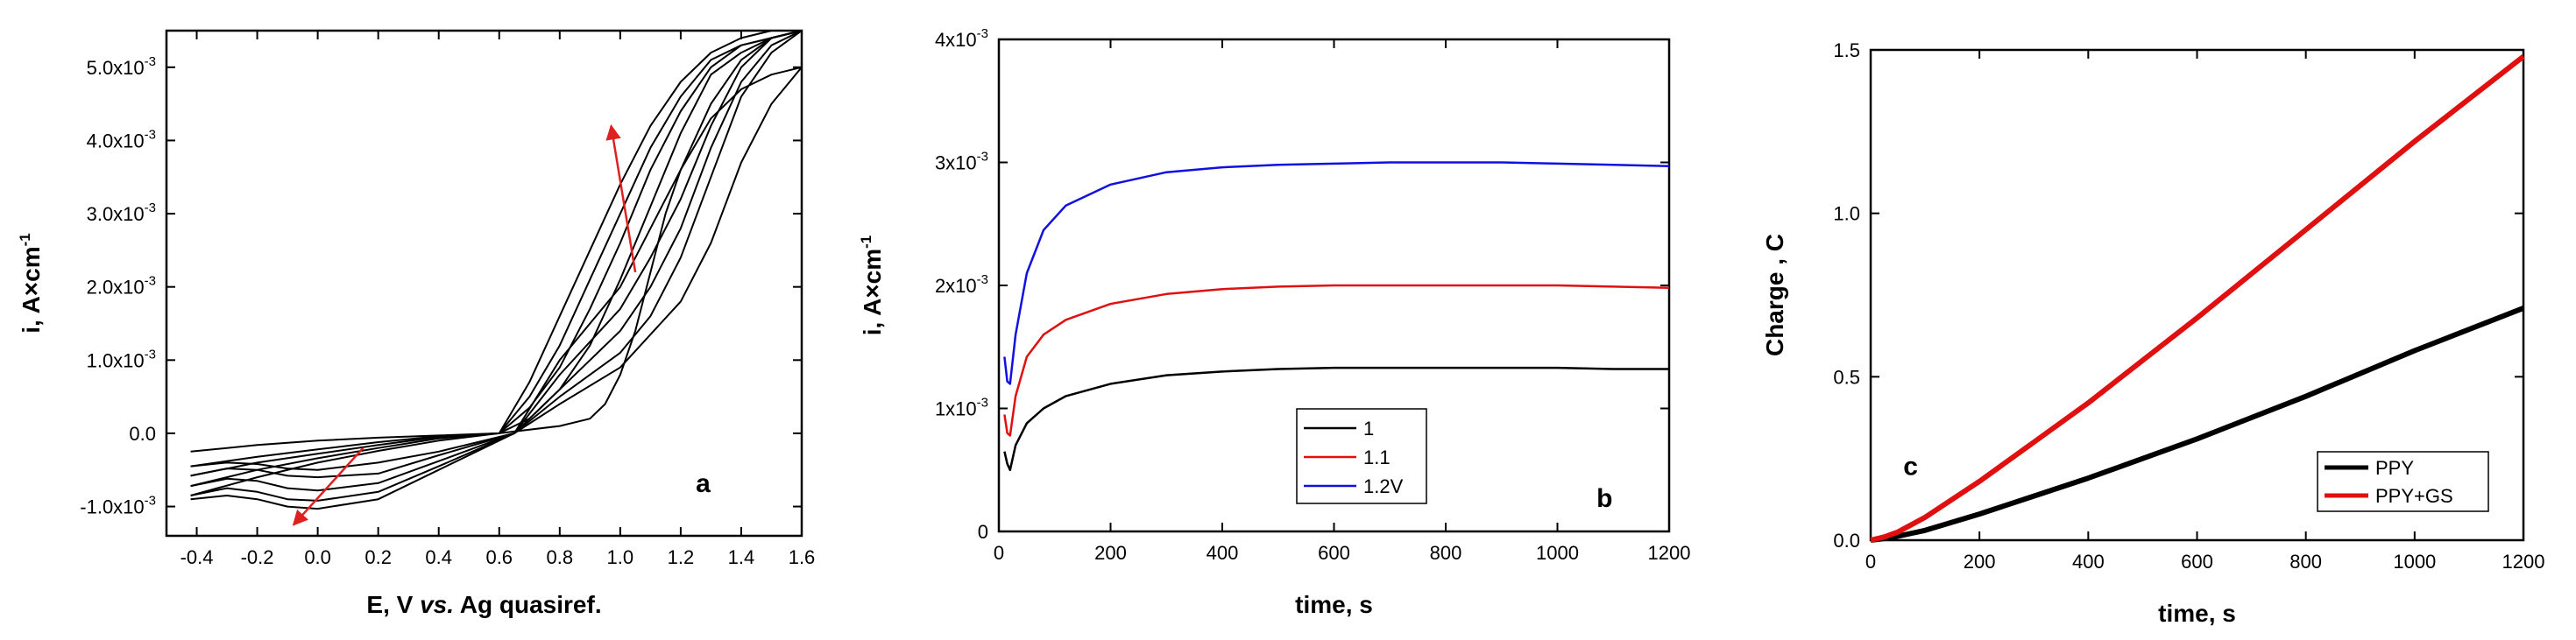 This screenshot has width=2576, height=640. Describe the element at coordinates (1846, 214) in the screenshot. I see `c-ytick-label: 1.0` at that location.